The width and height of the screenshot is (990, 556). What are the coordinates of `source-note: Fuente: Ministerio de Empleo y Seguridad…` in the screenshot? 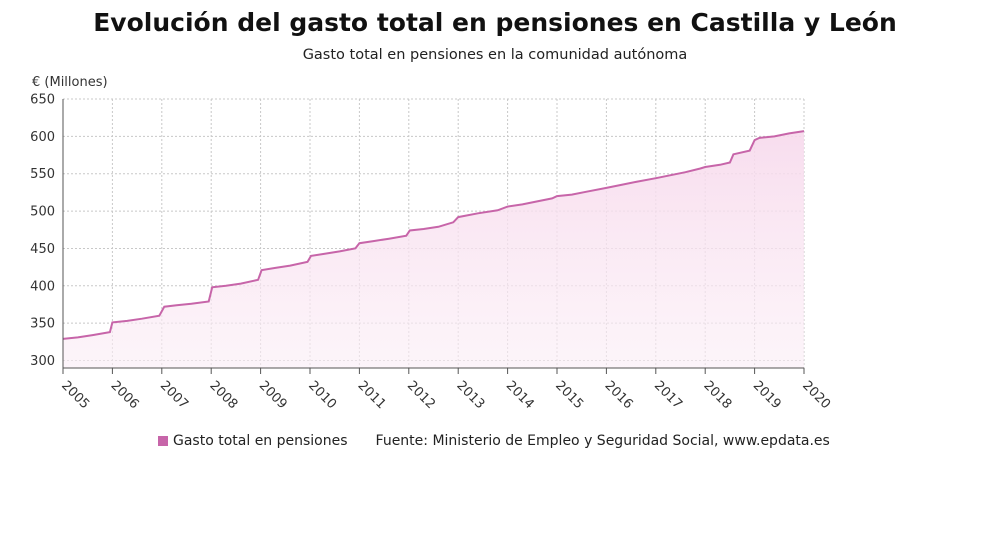 It's located at (602, 441).